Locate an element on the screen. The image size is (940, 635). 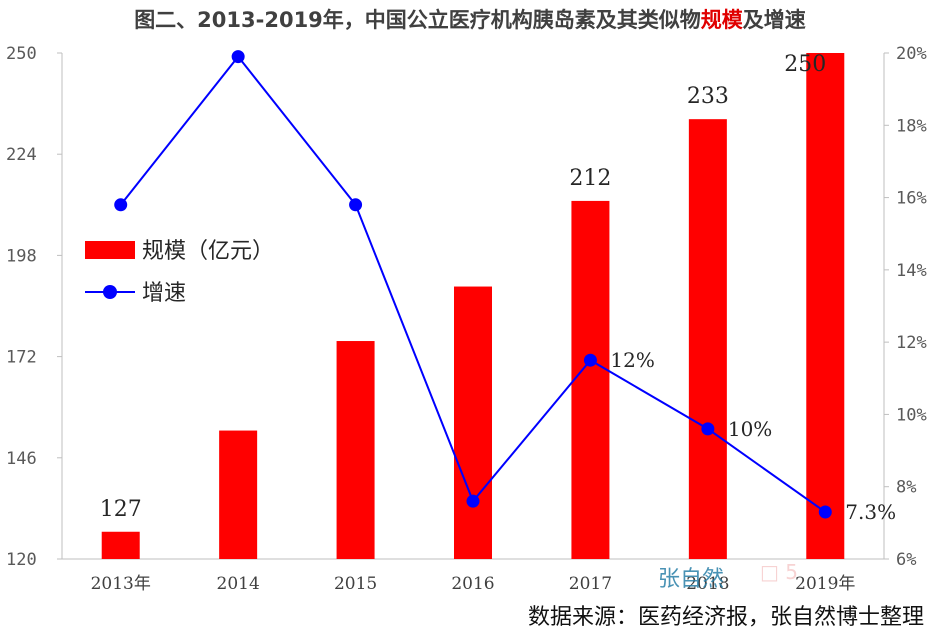
data-source-note: 数据来源：医药经济报，张自然博士整理 is located at coordinates (725, 617).